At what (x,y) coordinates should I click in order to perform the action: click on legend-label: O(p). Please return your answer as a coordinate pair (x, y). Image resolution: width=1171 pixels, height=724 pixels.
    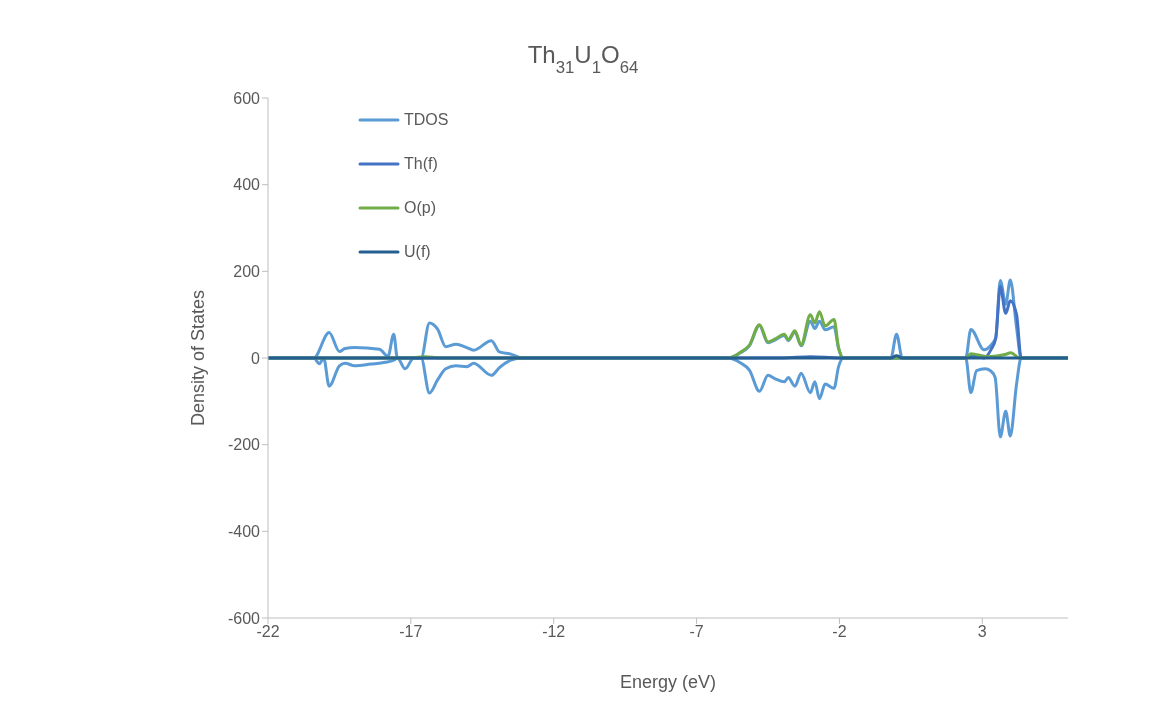
    Looking at the image, I should click on (420, 208).